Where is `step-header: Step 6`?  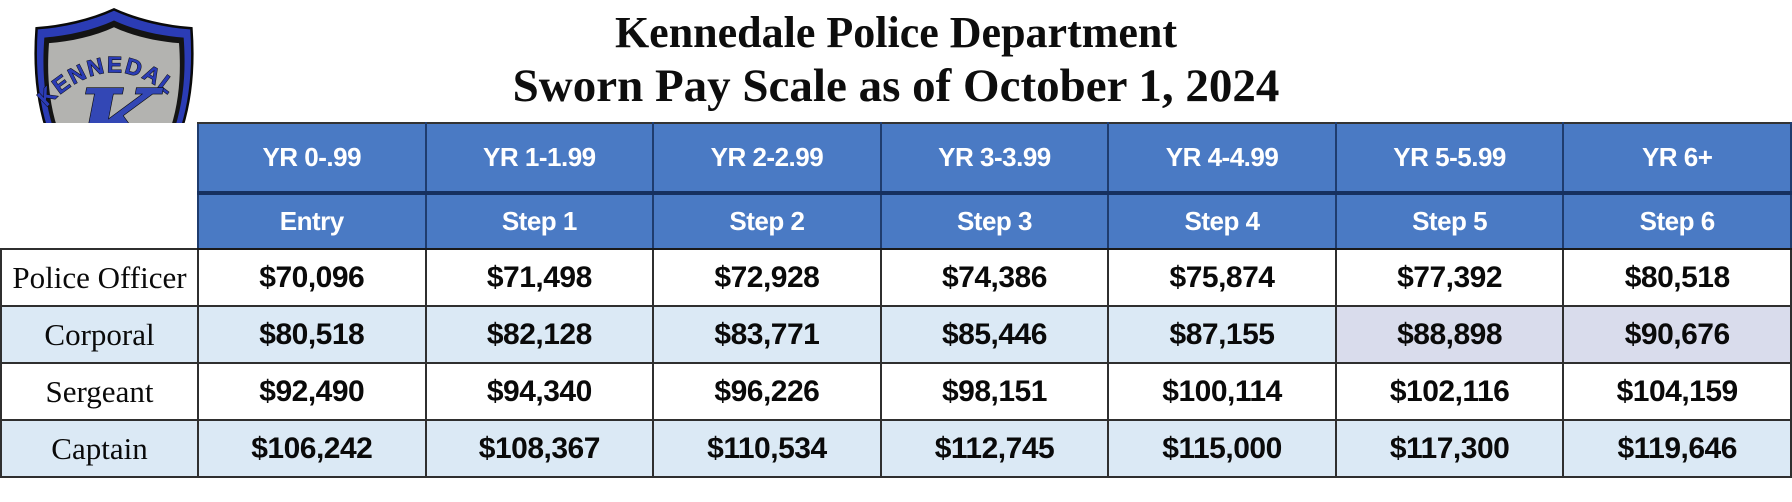 step-header: Step 6 is located at coordinates (1677, 221).